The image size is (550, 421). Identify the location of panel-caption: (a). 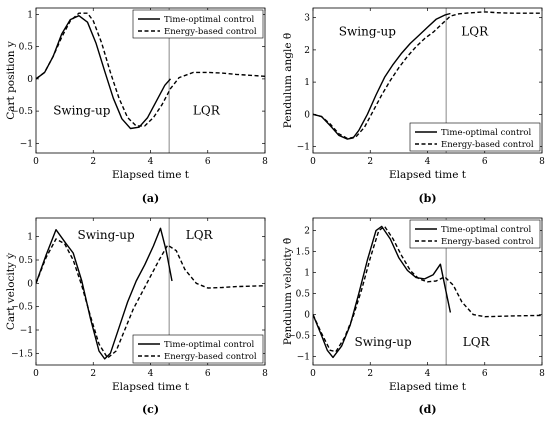
(151, 198).